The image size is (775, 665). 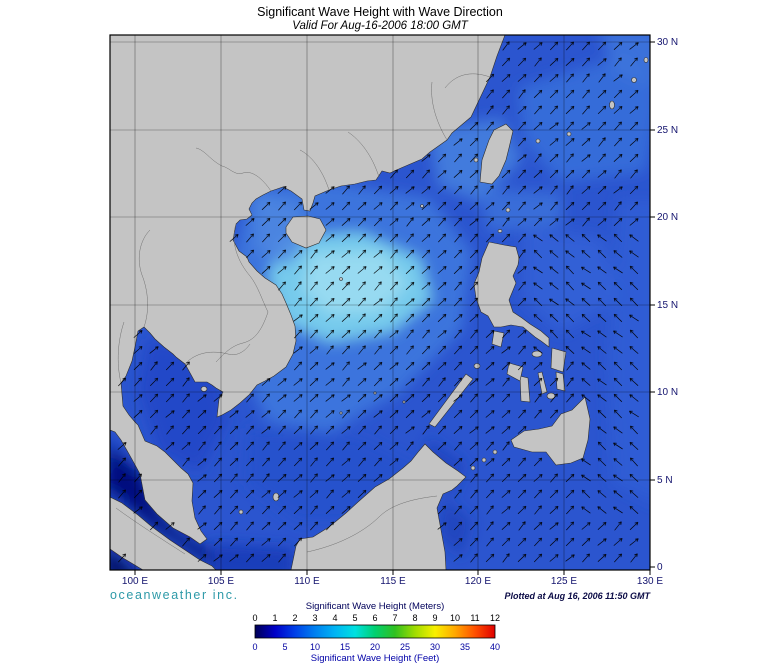 I want to click on legend-meters-tick: 7, so click(x=394, y=618).